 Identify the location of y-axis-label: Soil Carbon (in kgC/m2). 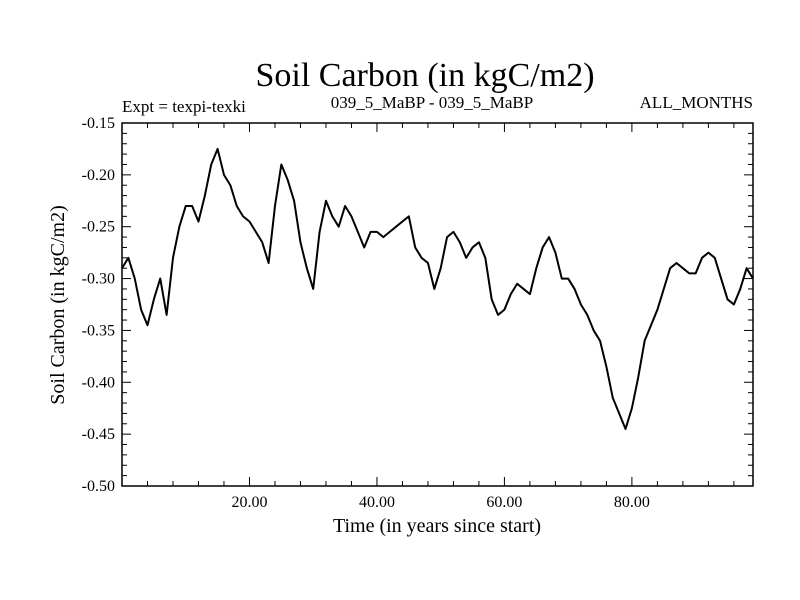
(58, 304).